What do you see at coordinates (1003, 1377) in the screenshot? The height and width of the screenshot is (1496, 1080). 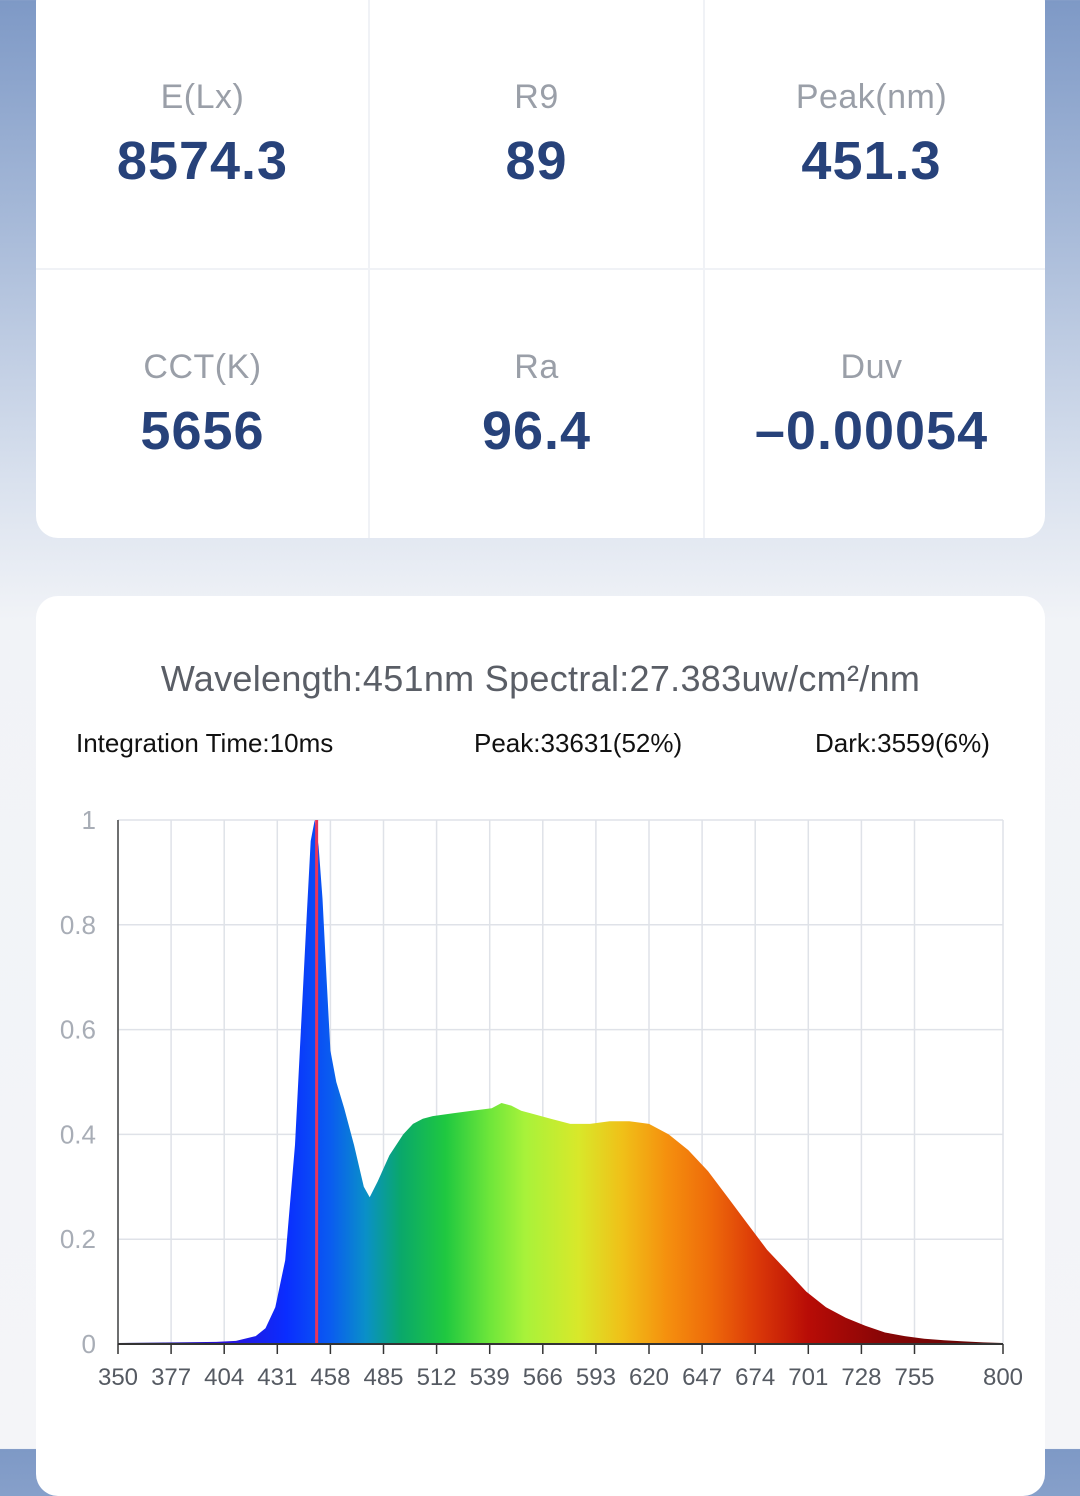 I see `x-tick-label: 800` at bounding box center [1003, 1377].